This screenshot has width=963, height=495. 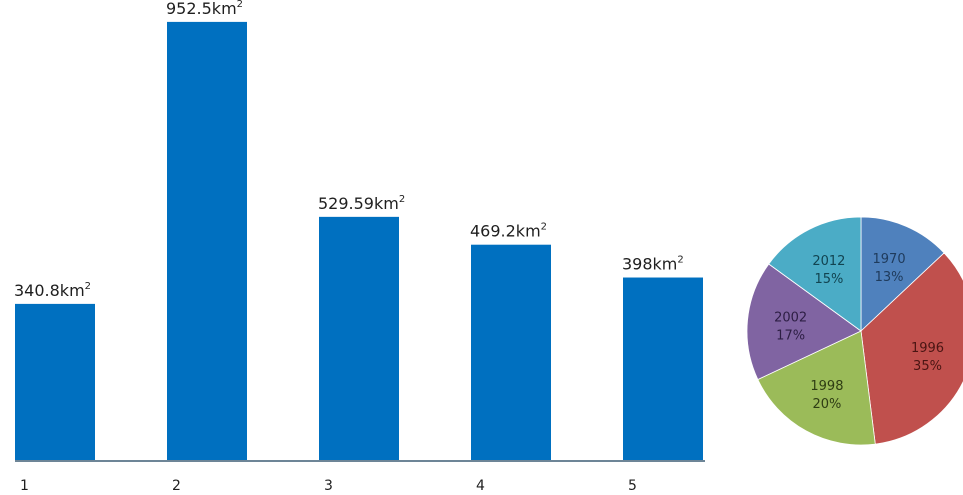 I want to click on bar-data-label-5: 398km2, so click(x=653, y=264).